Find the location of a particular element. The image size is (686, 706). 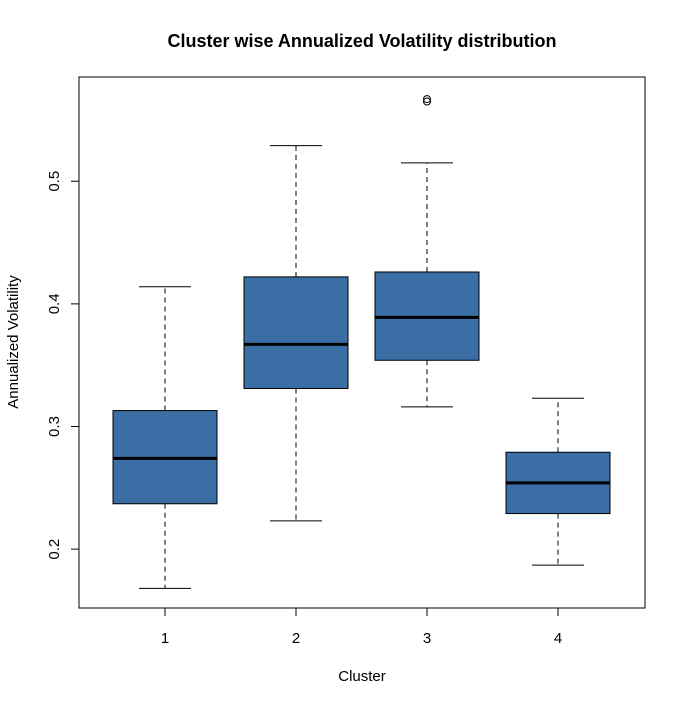

y-tick-label: 0.3 is located at coordinates (54, 426).